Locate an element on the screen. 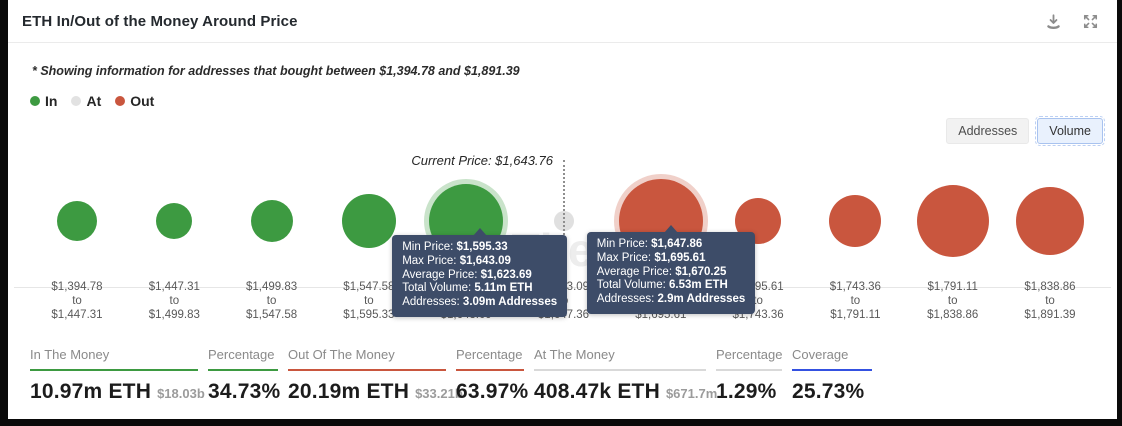 Image resolution: width=1122 pixels, height=426 pixels. stat-label: Out Of The Money is located at coordinates (367, 359).